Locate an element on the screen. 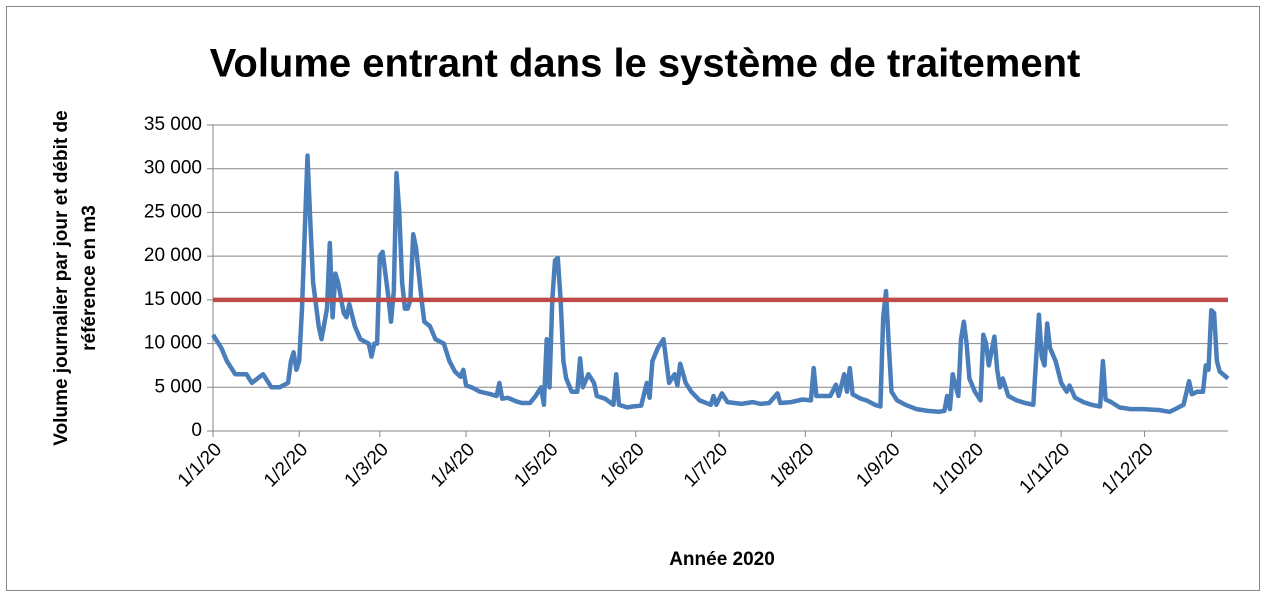 The height and width of the screenshot is (598, 1267). y-tick-label: 10 000 is located at coordinates (173, 343).